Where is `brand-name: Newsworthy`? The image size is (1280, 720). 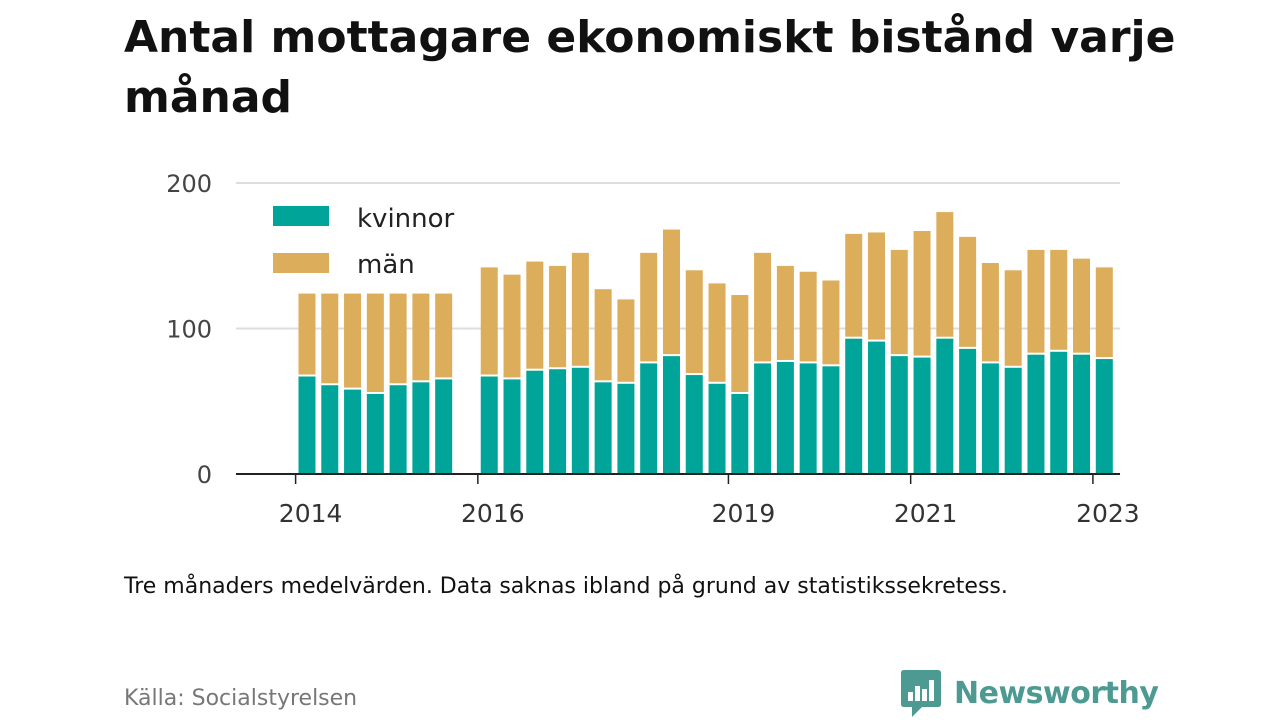 brand-name: Newsworthy is located at coordinates (1056, 693).